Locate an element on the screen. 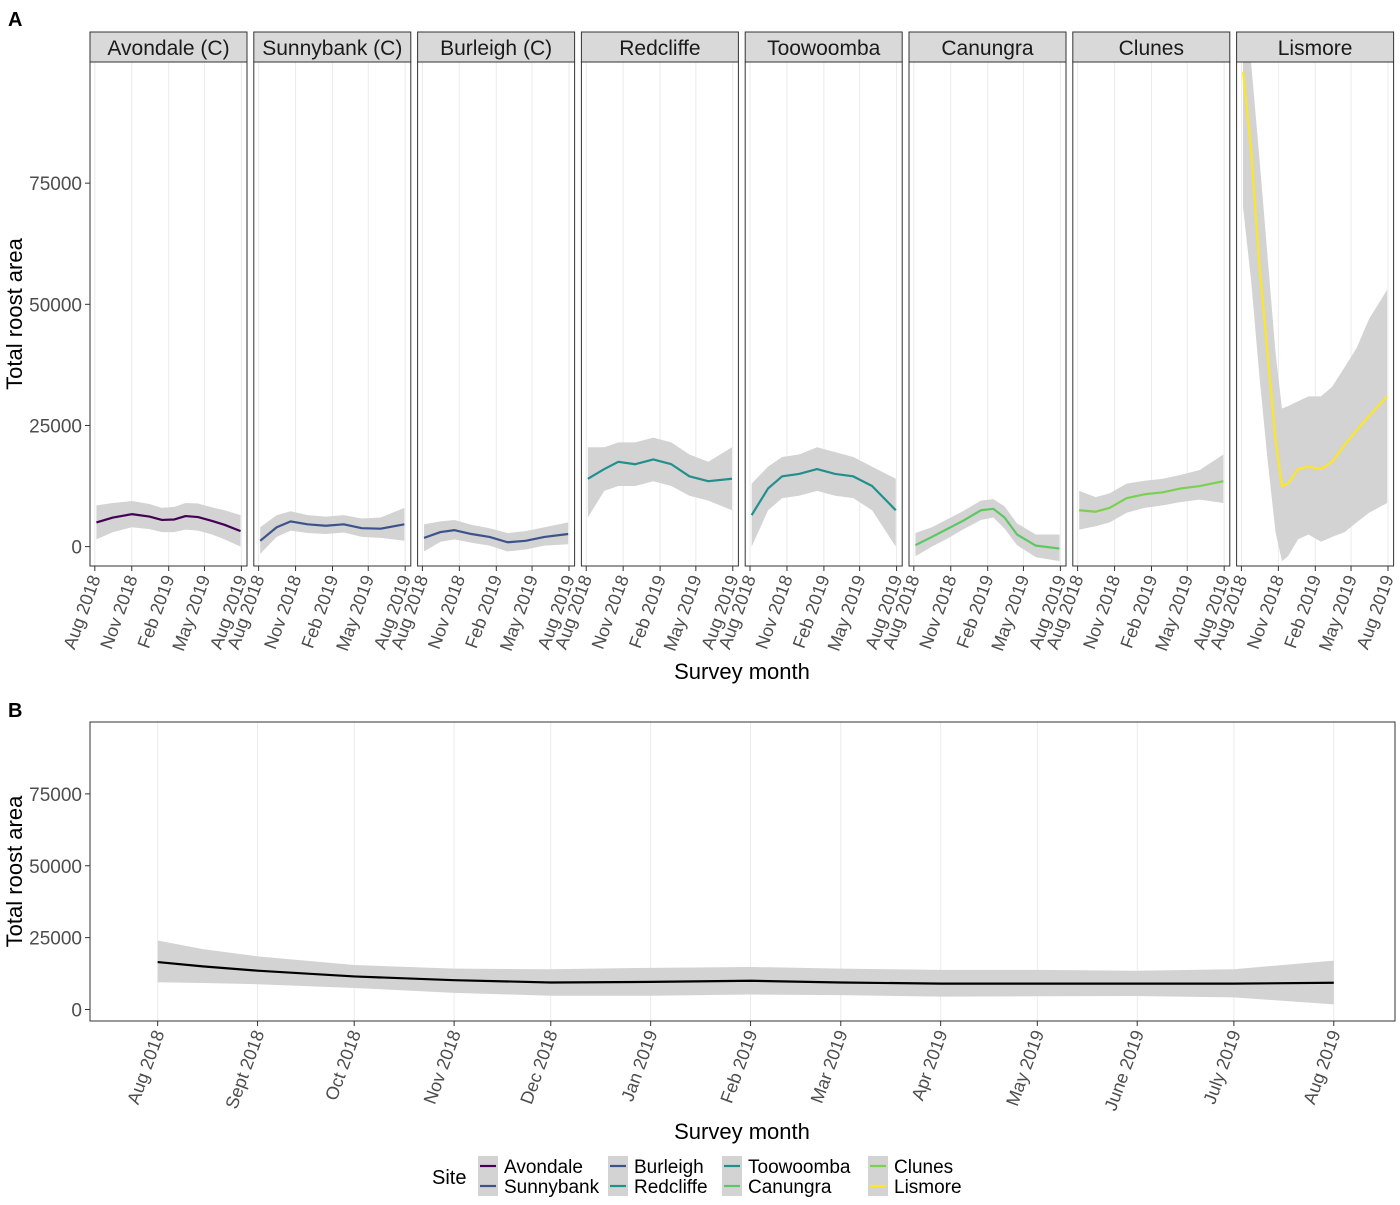 The width and height of the screenshot is (1400, 1205). x-tick-label: July 2019 is located at coordinates (1221, 1067).